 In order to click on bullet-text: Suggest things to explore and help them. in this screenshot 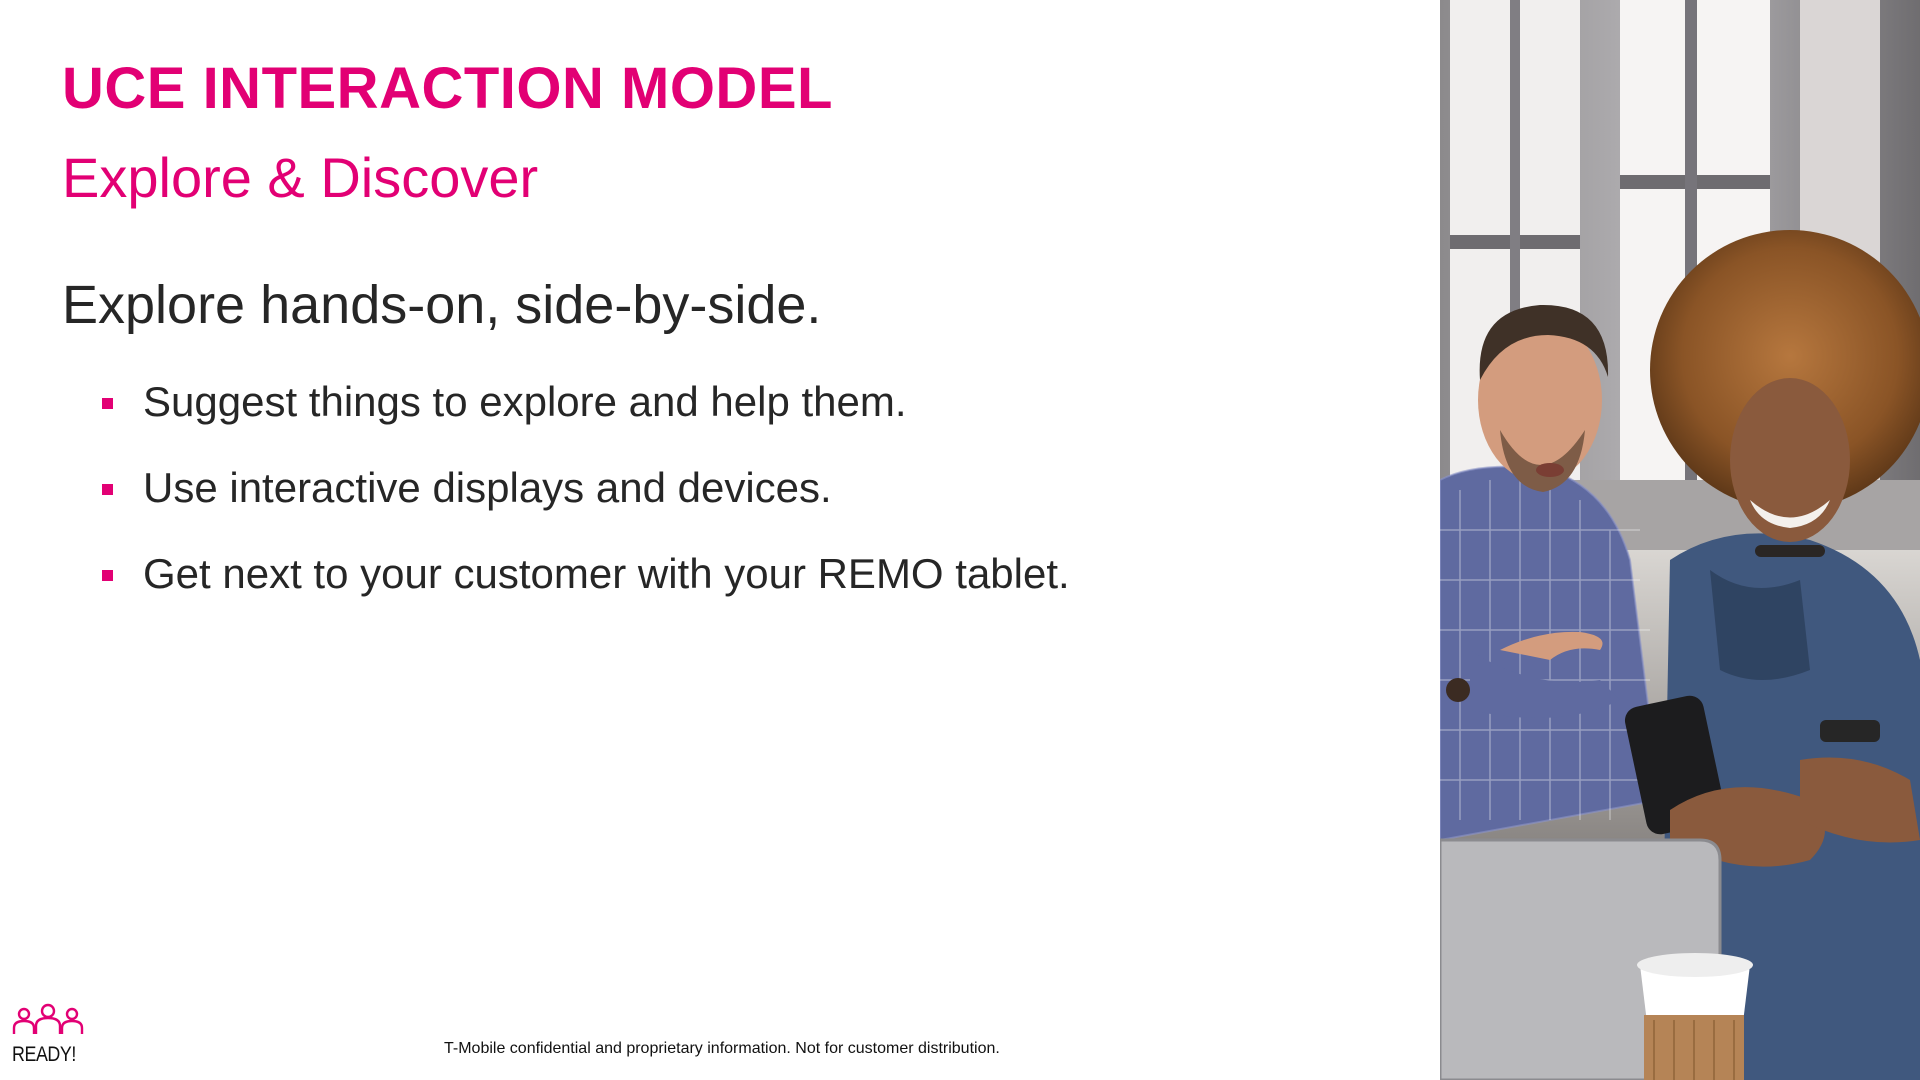, I will do `click(525, 401)`.